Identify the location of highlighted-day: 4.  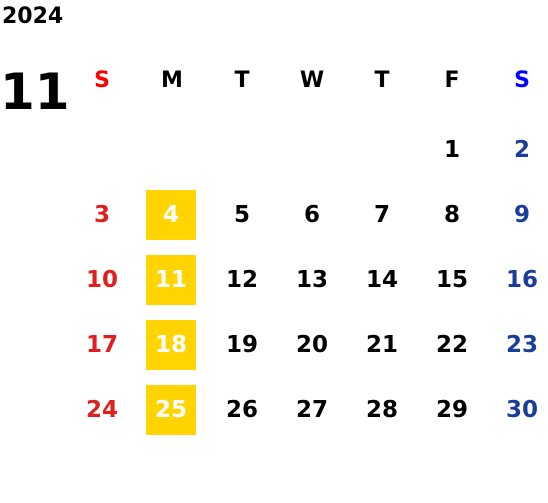
(171, 215).